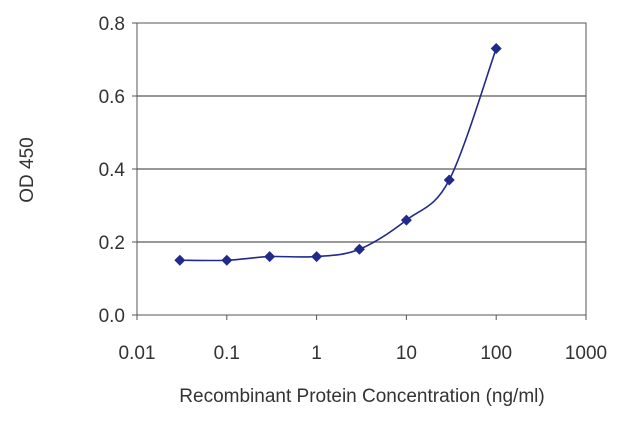  I want to click on x-tick-label: 0.01, so click(137, 353).